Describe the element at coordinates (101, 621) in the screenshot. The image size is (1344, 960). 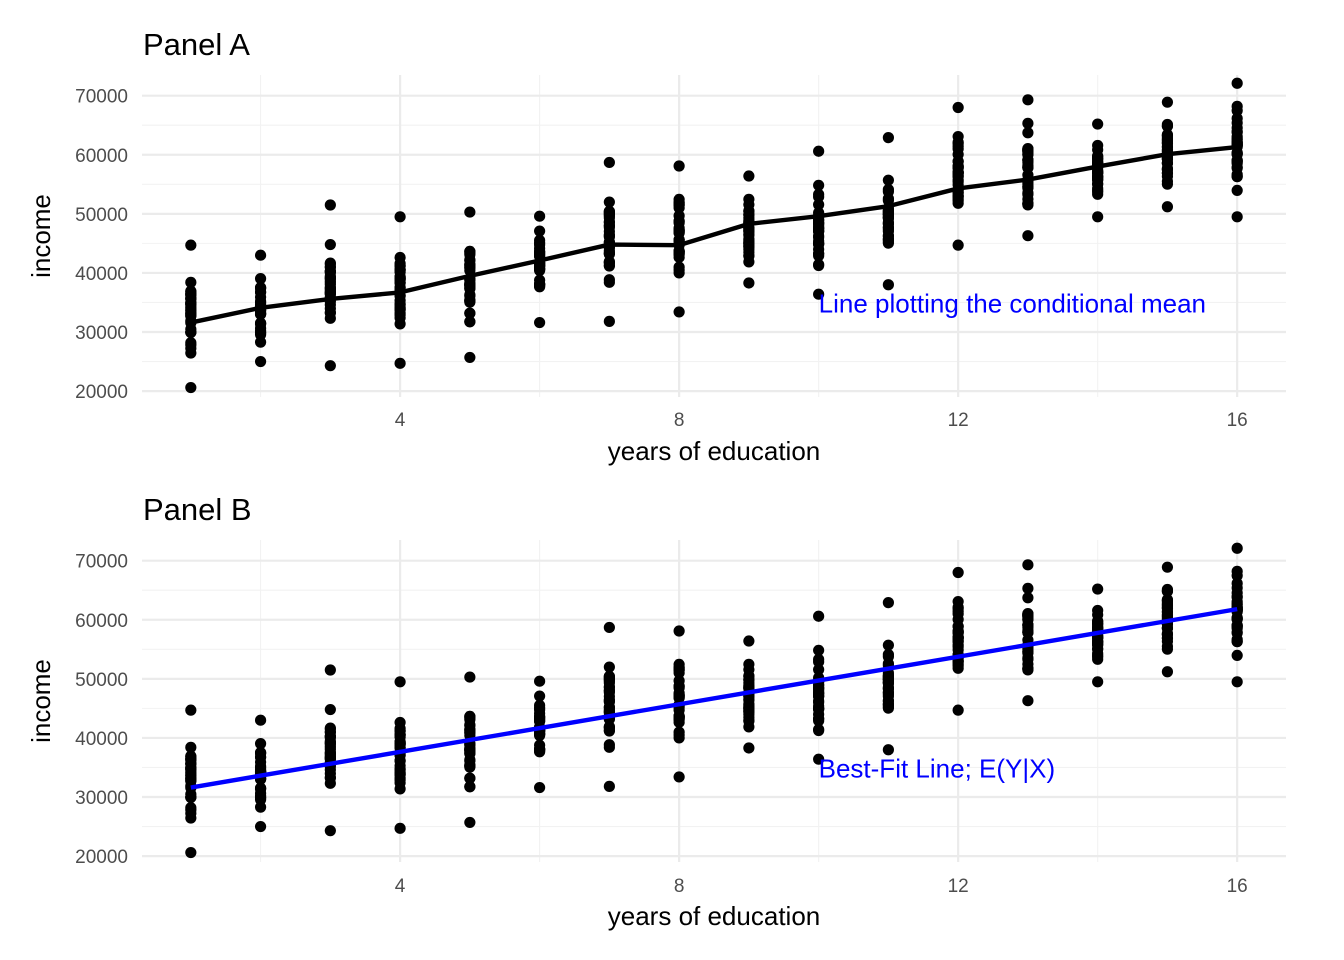
I see `y-tick-label: 60000` at that location.